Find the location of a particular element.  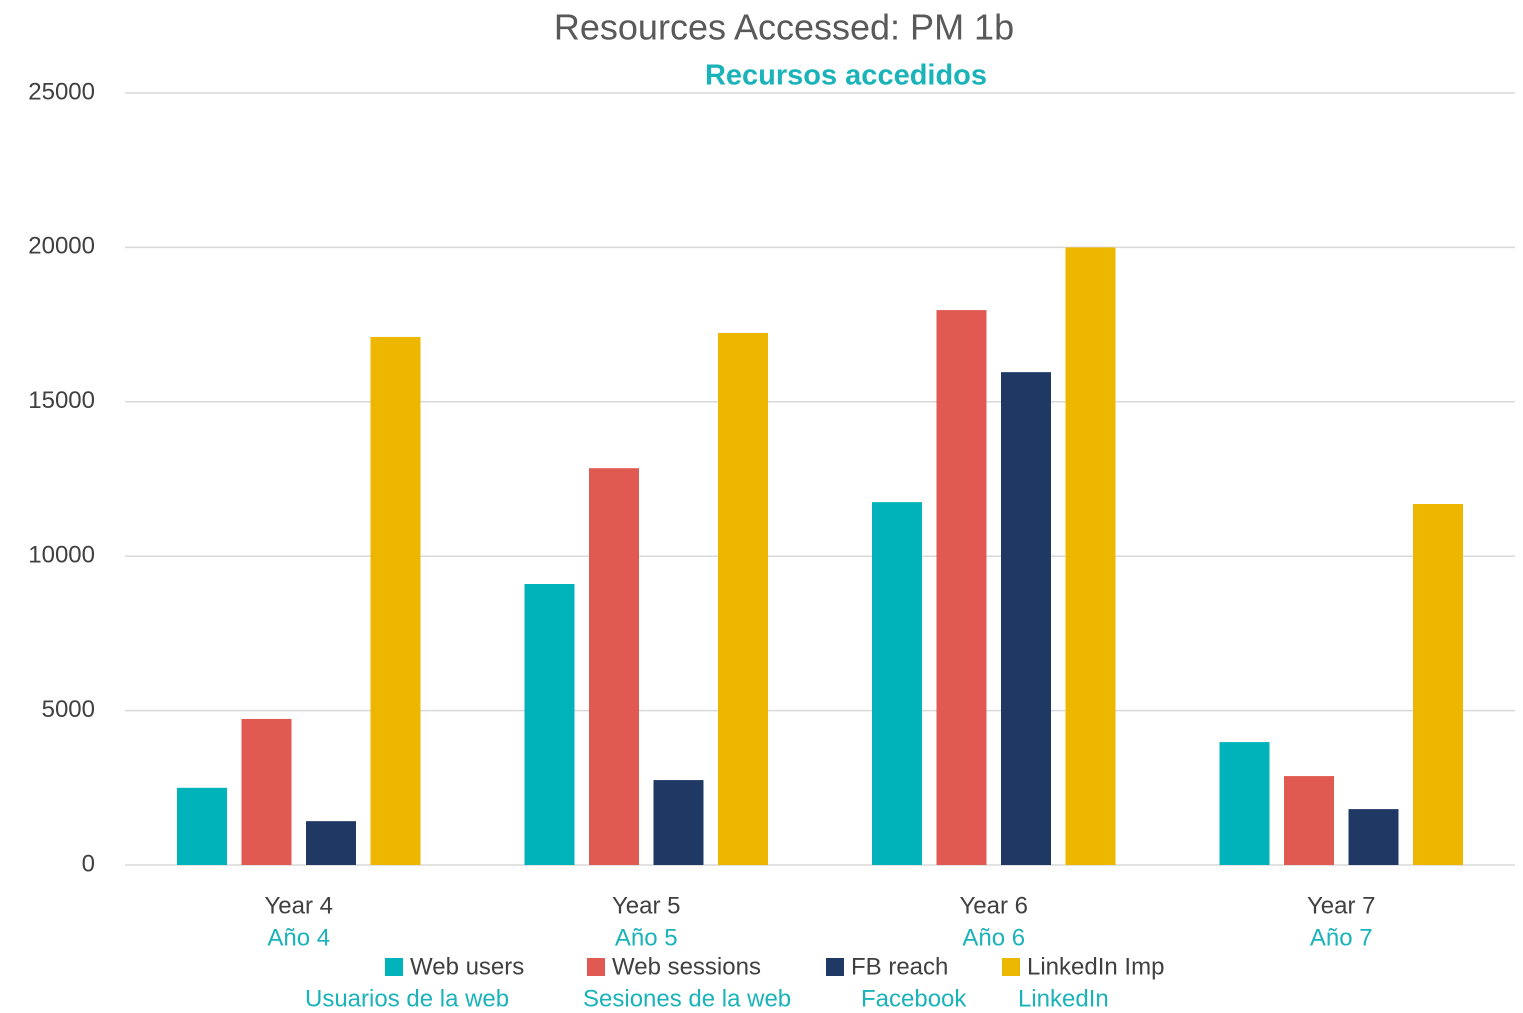

legend-label-es: Usuarios de la web is located at coordinates (407, 998).